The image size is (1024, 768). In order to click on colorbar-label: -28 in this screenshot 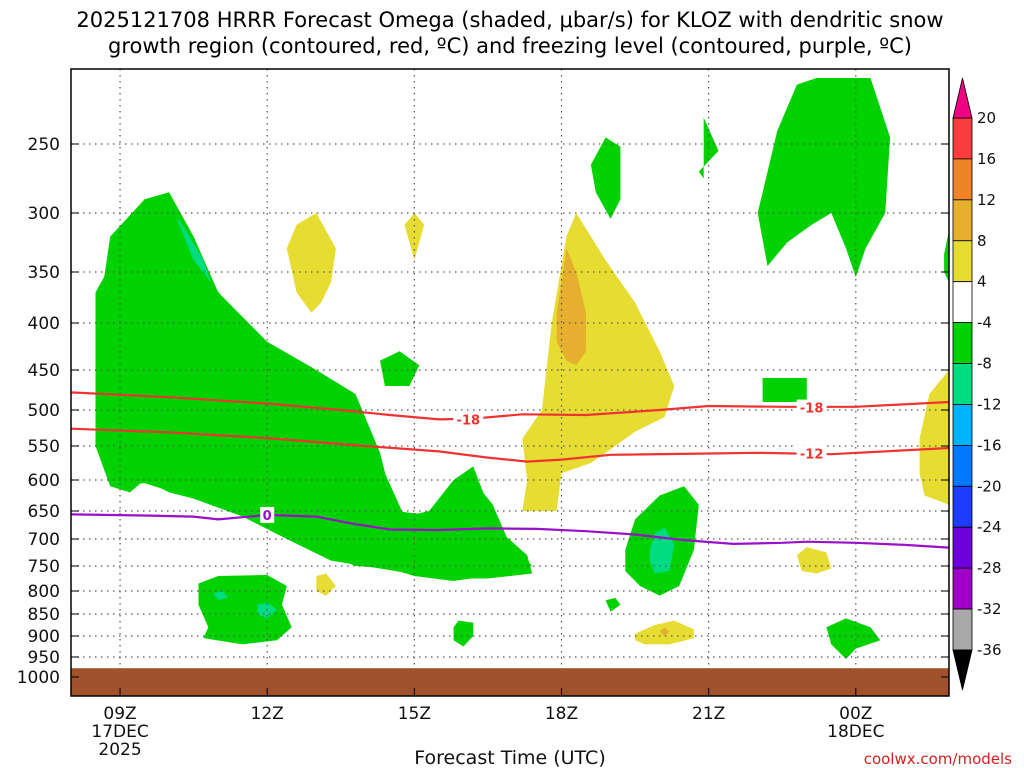, I will do `click(989, 568)`.